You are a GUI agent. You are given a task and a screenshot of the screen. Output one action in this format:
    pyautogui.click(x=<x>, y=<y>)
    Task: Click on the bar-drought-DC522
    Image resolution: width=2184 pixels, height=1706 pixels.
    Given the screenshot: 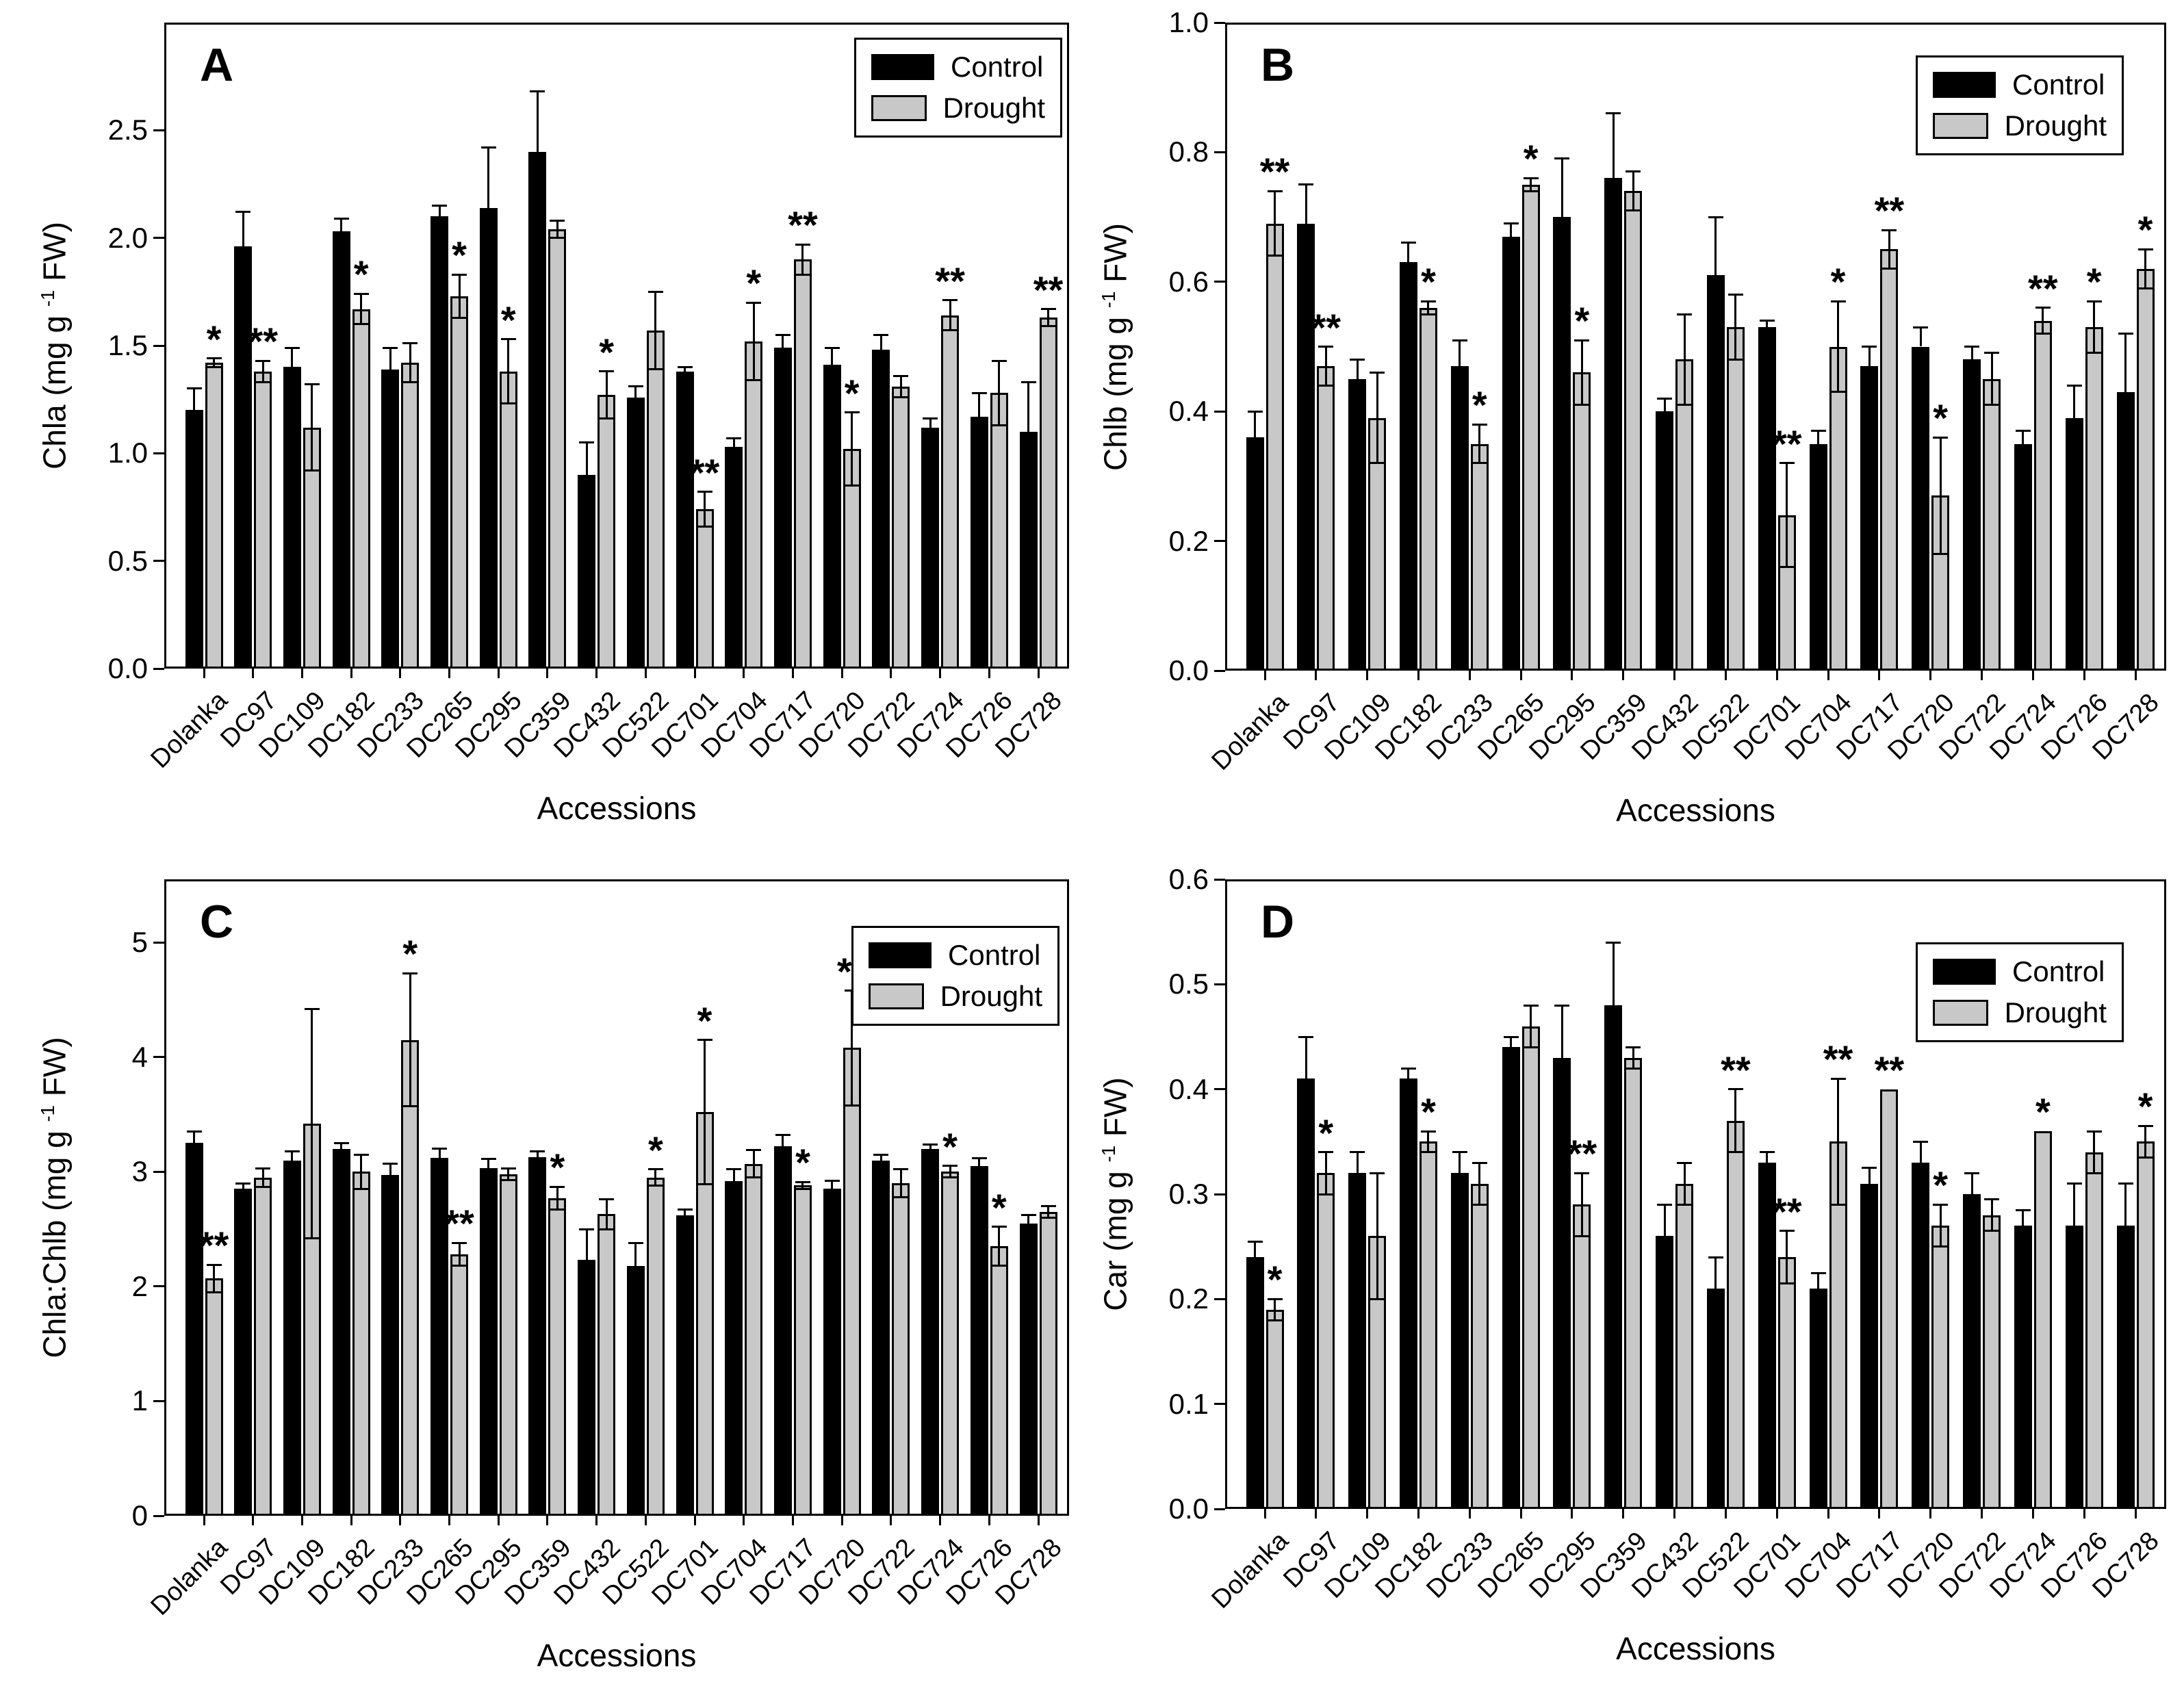 What is the action you would take?
    pyautogui.click(x=1735, y=1314)
    